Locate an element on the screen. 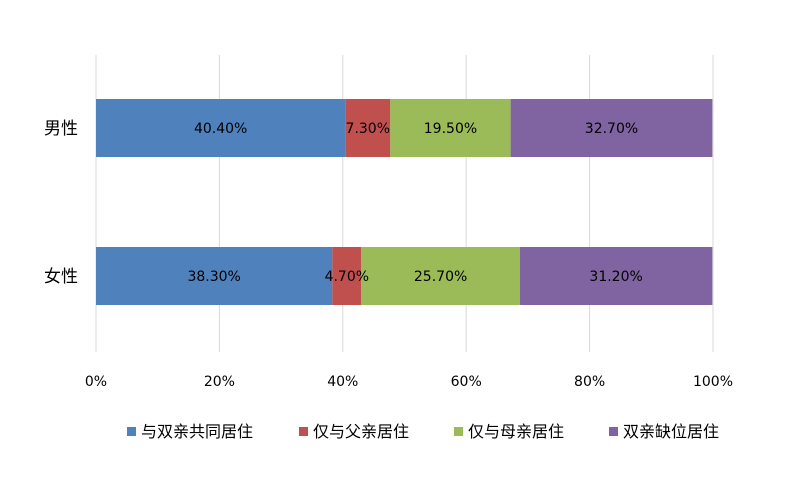  category-label: 女性 is located at coordinates (61, 277).